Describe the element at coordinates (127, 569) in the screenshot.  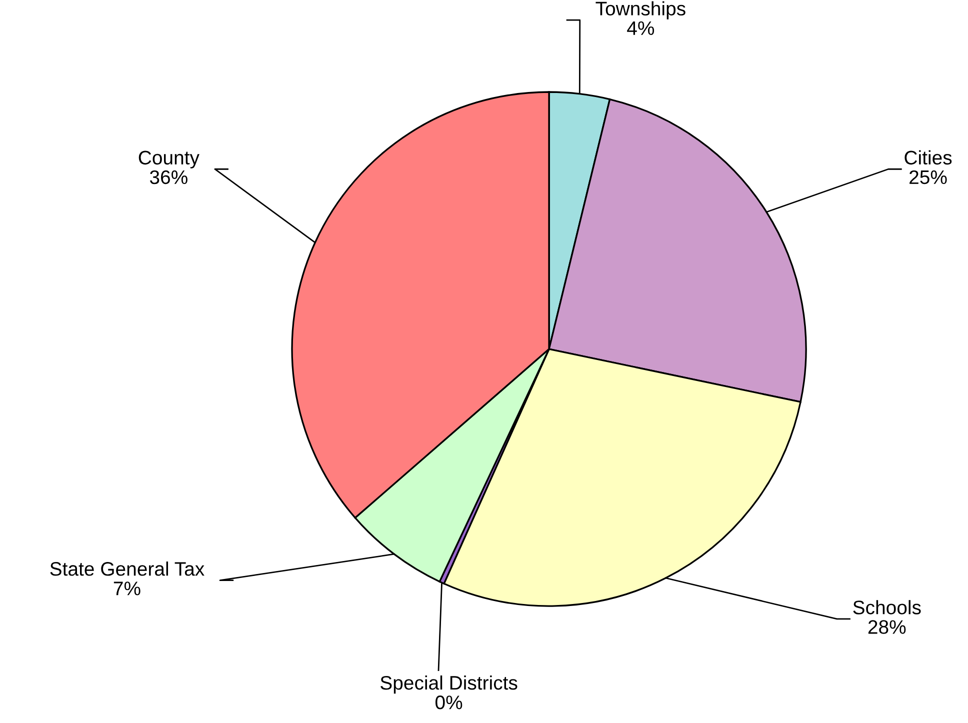
I see `slice-label: State General Tax` at that location.